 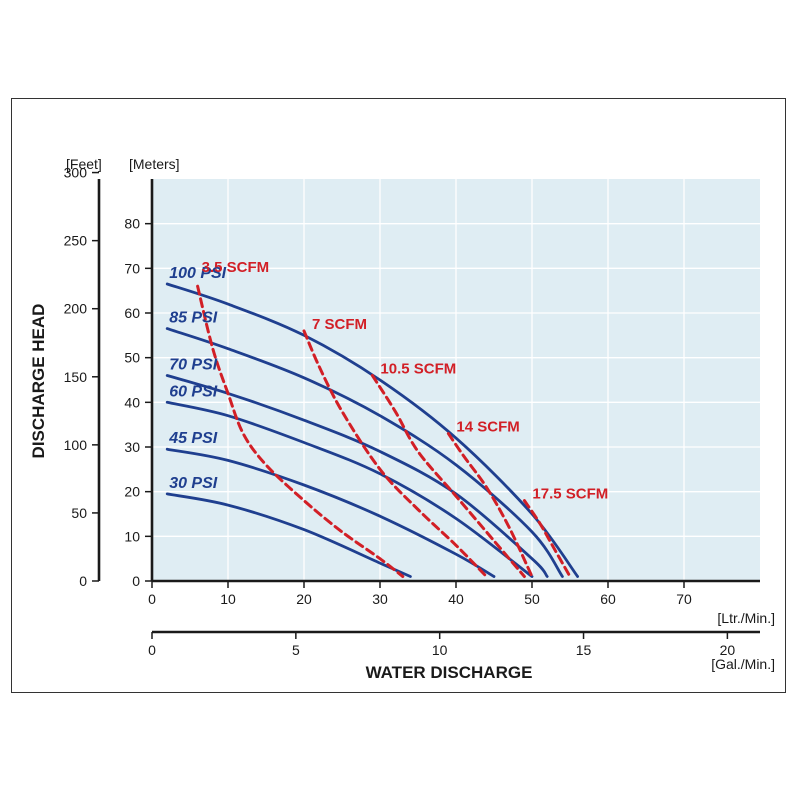 What do you see at coordinates (38, 381) in the screenshot?
I see `y-axis-title: DISCHARGE HEAD` at bounding box center [38, 381].